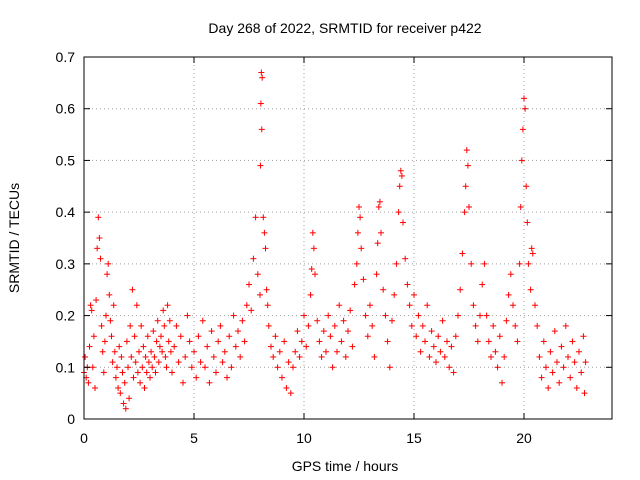 The width and height of the screenshot is (640, 480). Describe the element at coordinates (414, 438) in the screenshot. I see `x-tick-label: 15` at that location.